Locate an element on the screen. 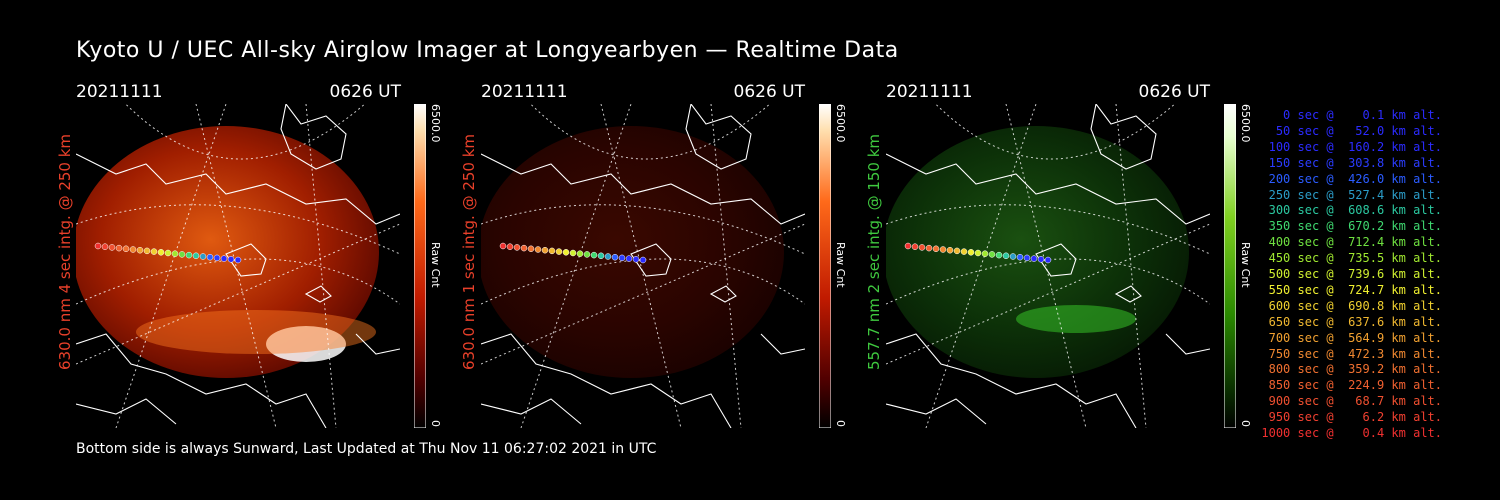  legend-row: 750 sec @ 472.3 km alt. is located at coordinates (1351, 353).